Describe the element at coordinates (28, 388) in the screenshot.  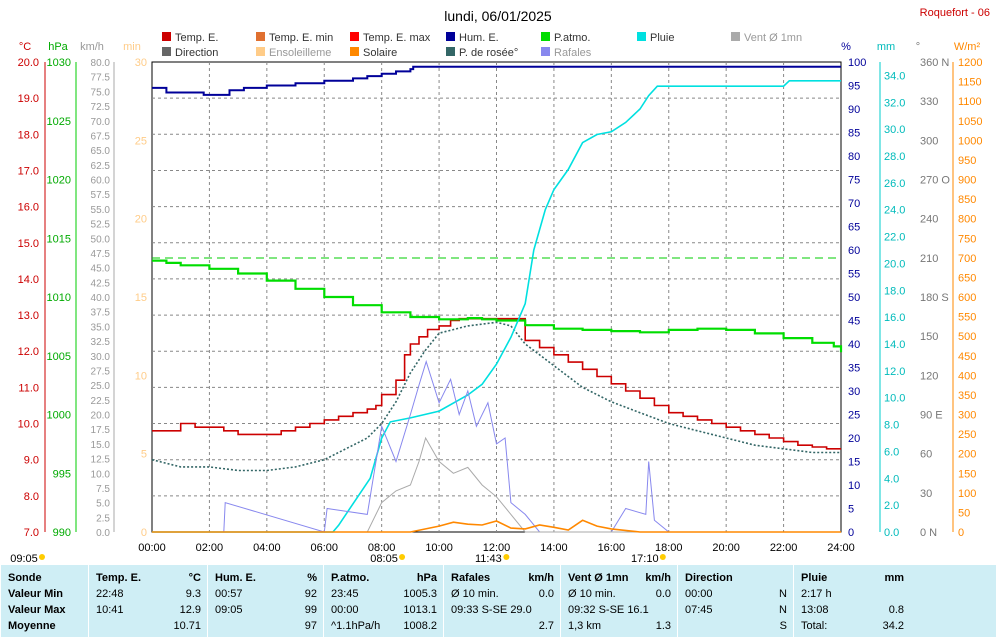
I see `axis-tick-label: 11.0` at that location.